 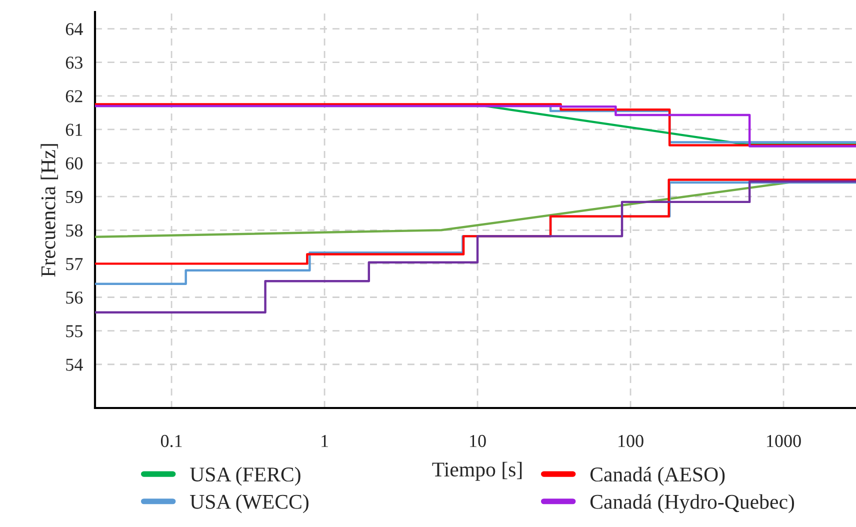 I want to click on x-axis-title: Tiempo [s], so click(x=477, y=471).